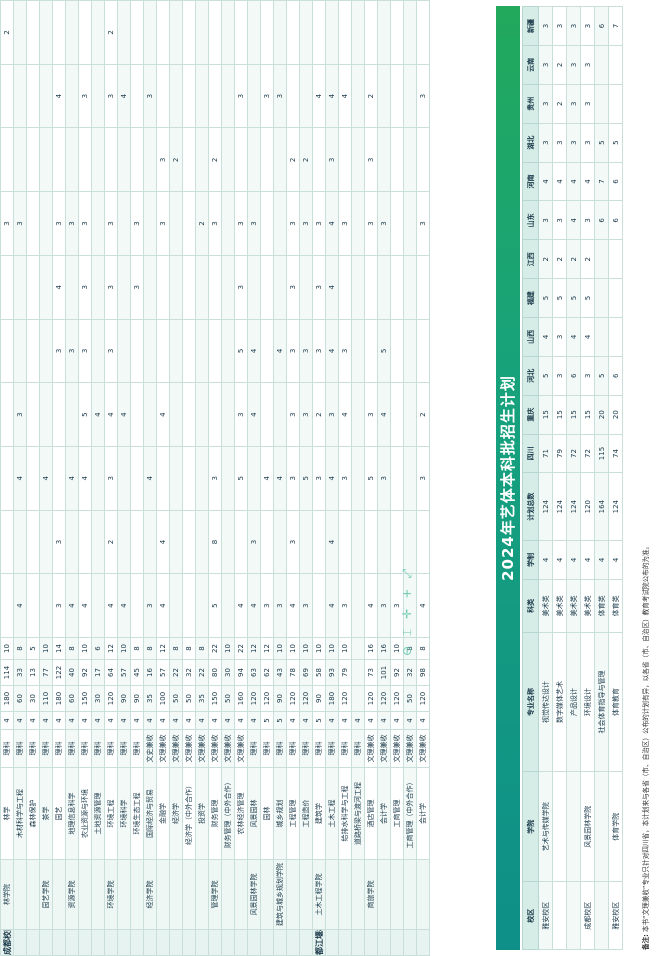 The height and width of the screenshot is (956, 656). Describe the element at coordinates (59, 478) in the screenshot. I see `table-row: 园艺 理科 4 180 122 14 3 3 3 4 3 4` at that location.